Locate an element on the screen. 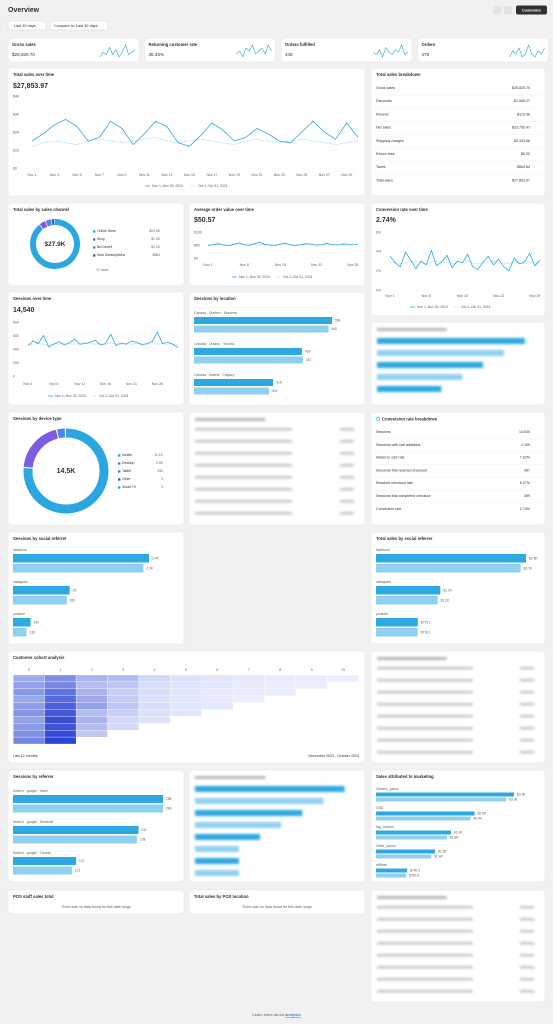 This screenshot has width=553, height=1024. kpi-label: Gross sales is located at coordinates (24, 44).